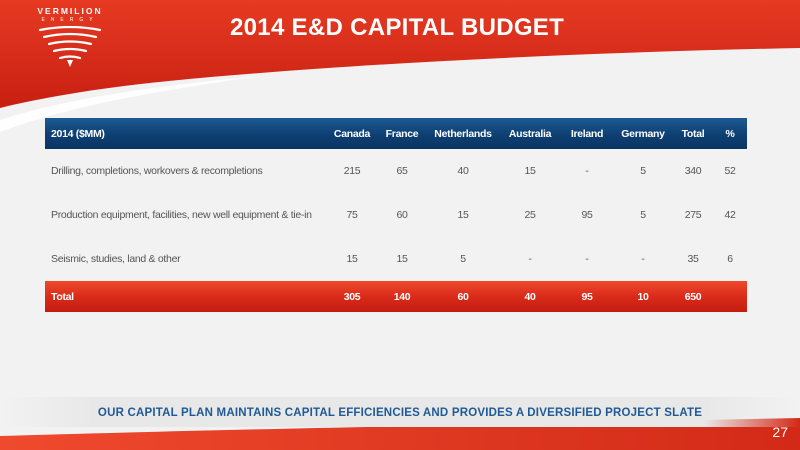 This screenshot has height=450, width=800. I want to click on cell-percent: 6, so click(730, 259).